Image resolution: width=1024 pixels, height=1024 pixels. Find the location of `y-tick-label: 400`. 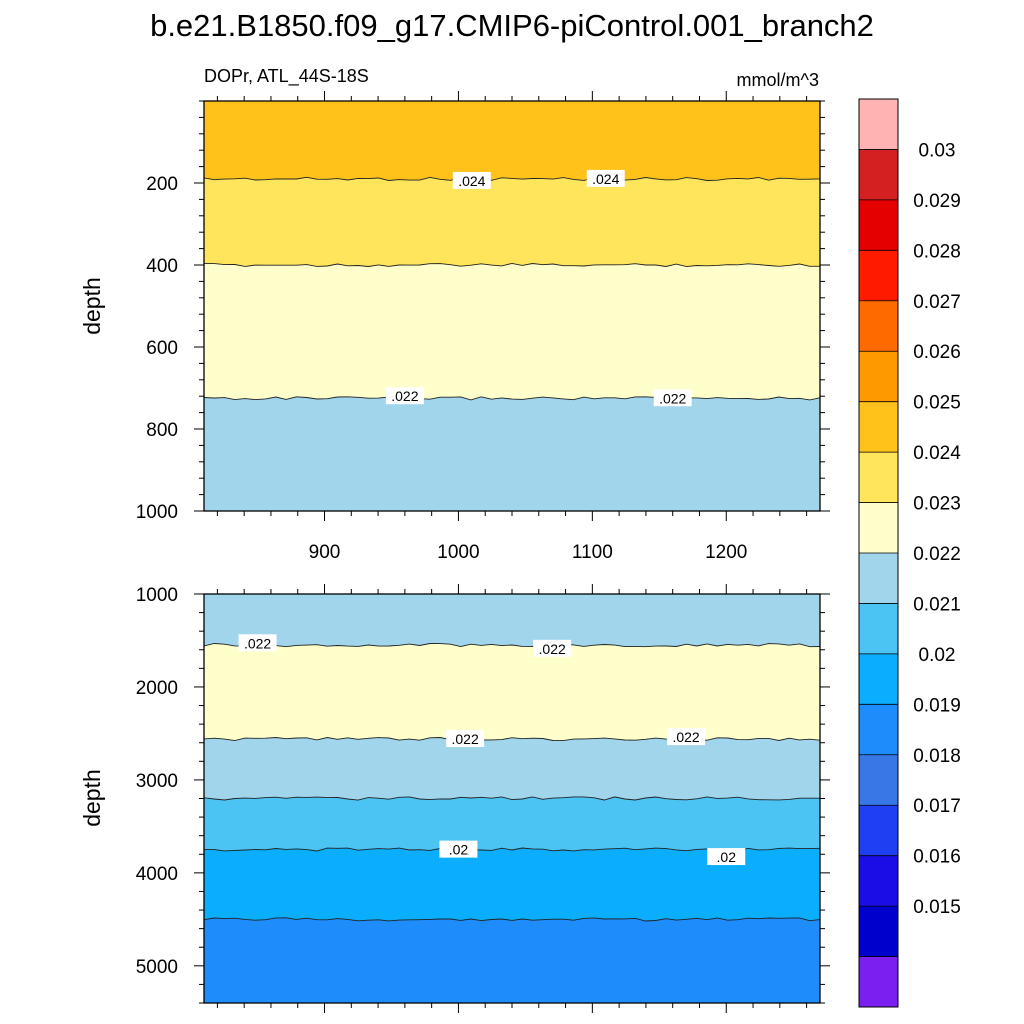

y-tick-label: 400 is located at coordinates (162, 266).